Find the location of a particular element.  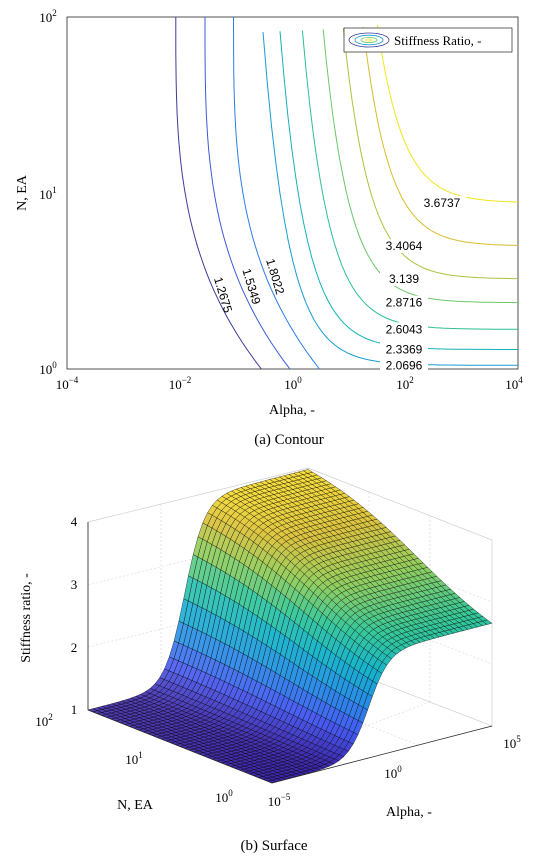

n-tick-label: 10² is located at coordinates (44, 720).